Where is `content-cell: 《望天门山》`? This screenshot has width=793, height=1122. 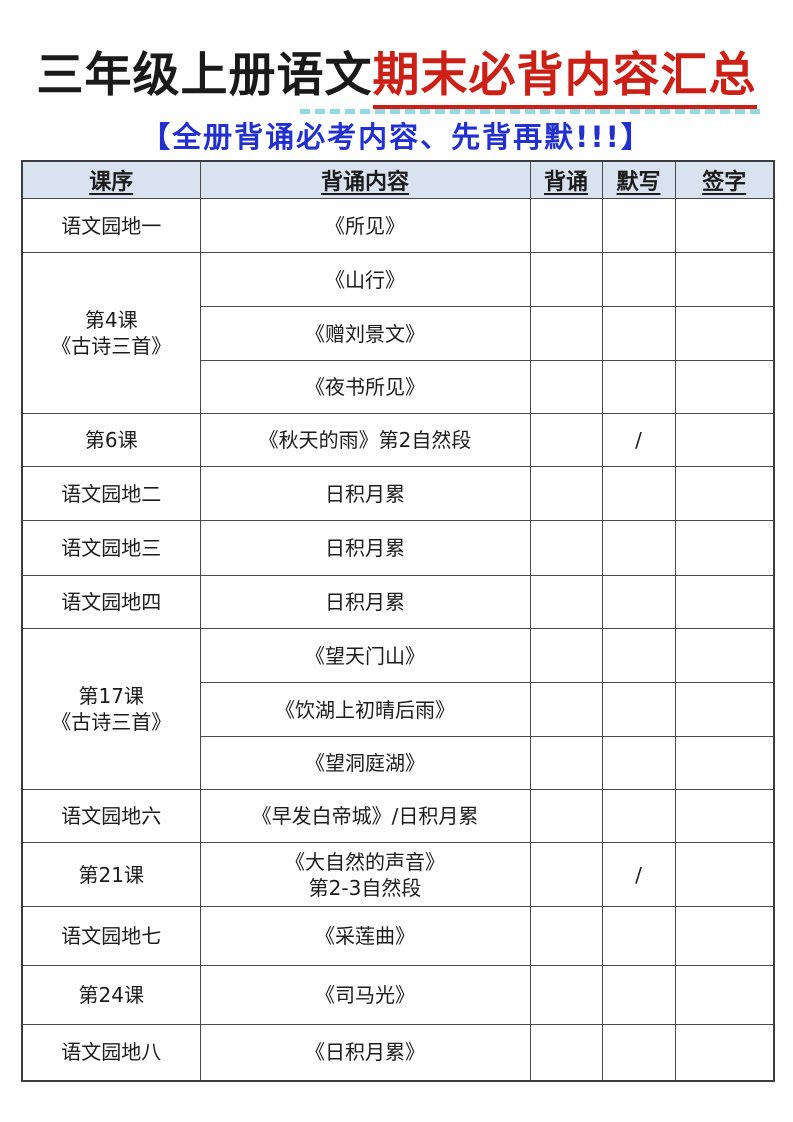
content-cell: 《望天门山》 is located at coordinates (365, 655).